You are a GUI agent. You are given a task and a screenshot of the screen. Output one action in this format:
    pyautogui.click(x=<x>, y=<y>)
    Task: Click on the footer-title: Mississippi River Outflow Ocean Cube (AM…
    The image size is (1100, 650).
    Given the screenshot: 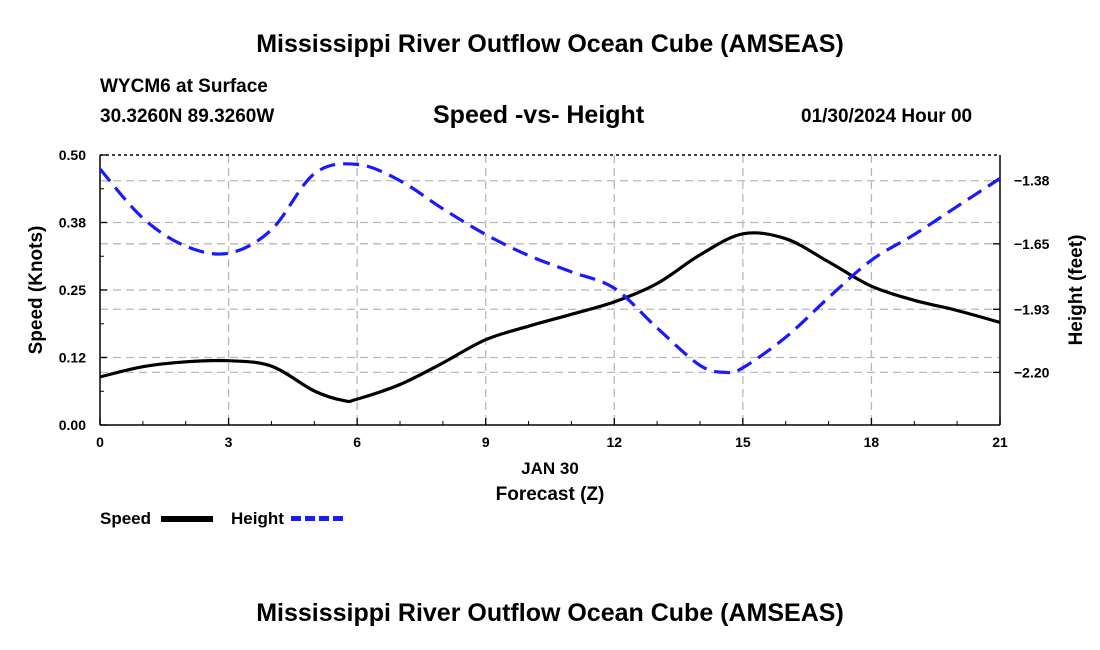 What is the action you would take?
    pyautogui.click(x=550, y=613)
    